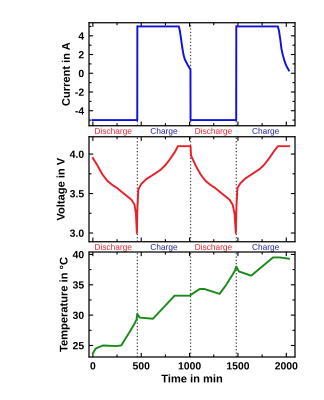  Describe the element at coordinates (78, 346) in the screenshot. I see `y-tick-label: 25` at that location.